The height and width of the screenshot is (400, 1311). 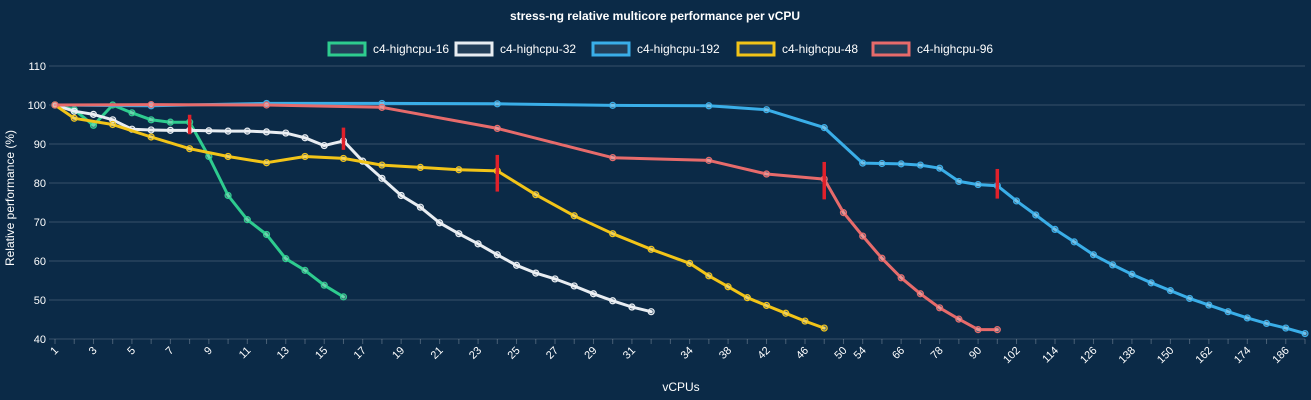 I want to click on x-tick-label: 29, so click(x=590, y=353).